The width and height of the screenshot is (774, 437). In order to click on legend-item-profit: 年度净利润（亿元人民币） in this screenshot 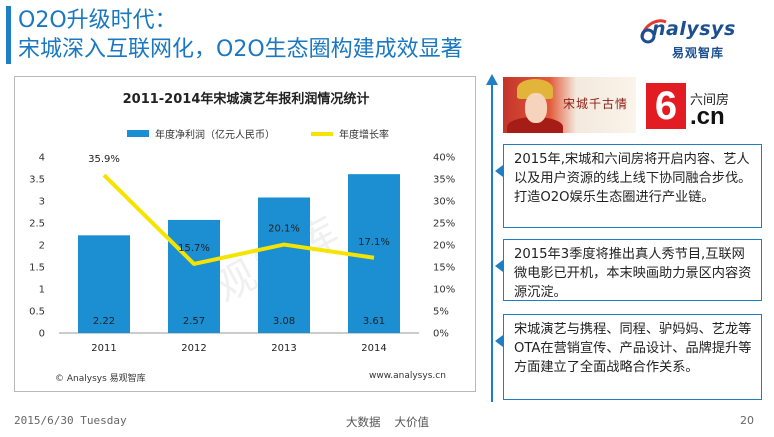, I will do `click(201, 133)`.